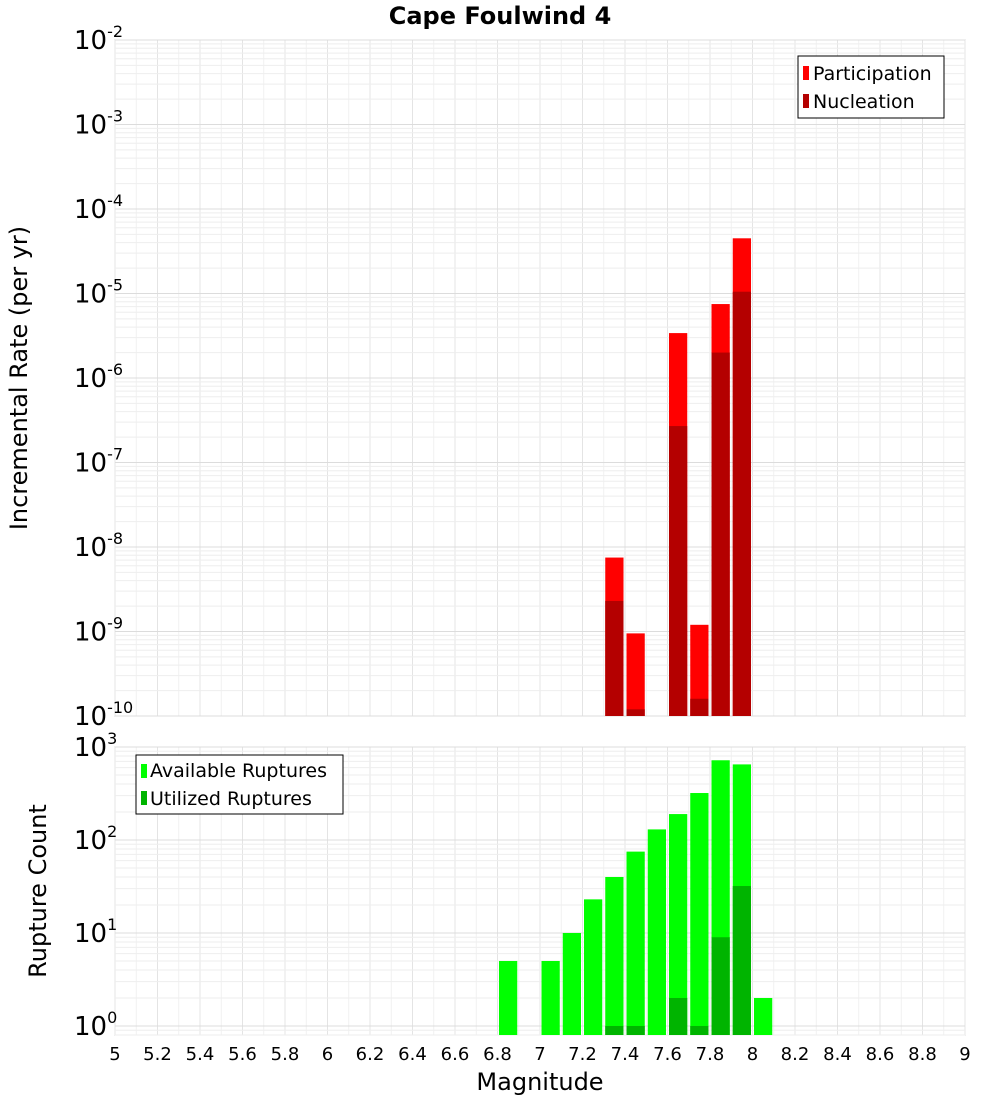 The height and width of the screenshot is (1100, 1000). What do you see at coordinates (806, 73) in the screenshot?
I see `legend-swatch-participation` at bounding box center [806, 73].